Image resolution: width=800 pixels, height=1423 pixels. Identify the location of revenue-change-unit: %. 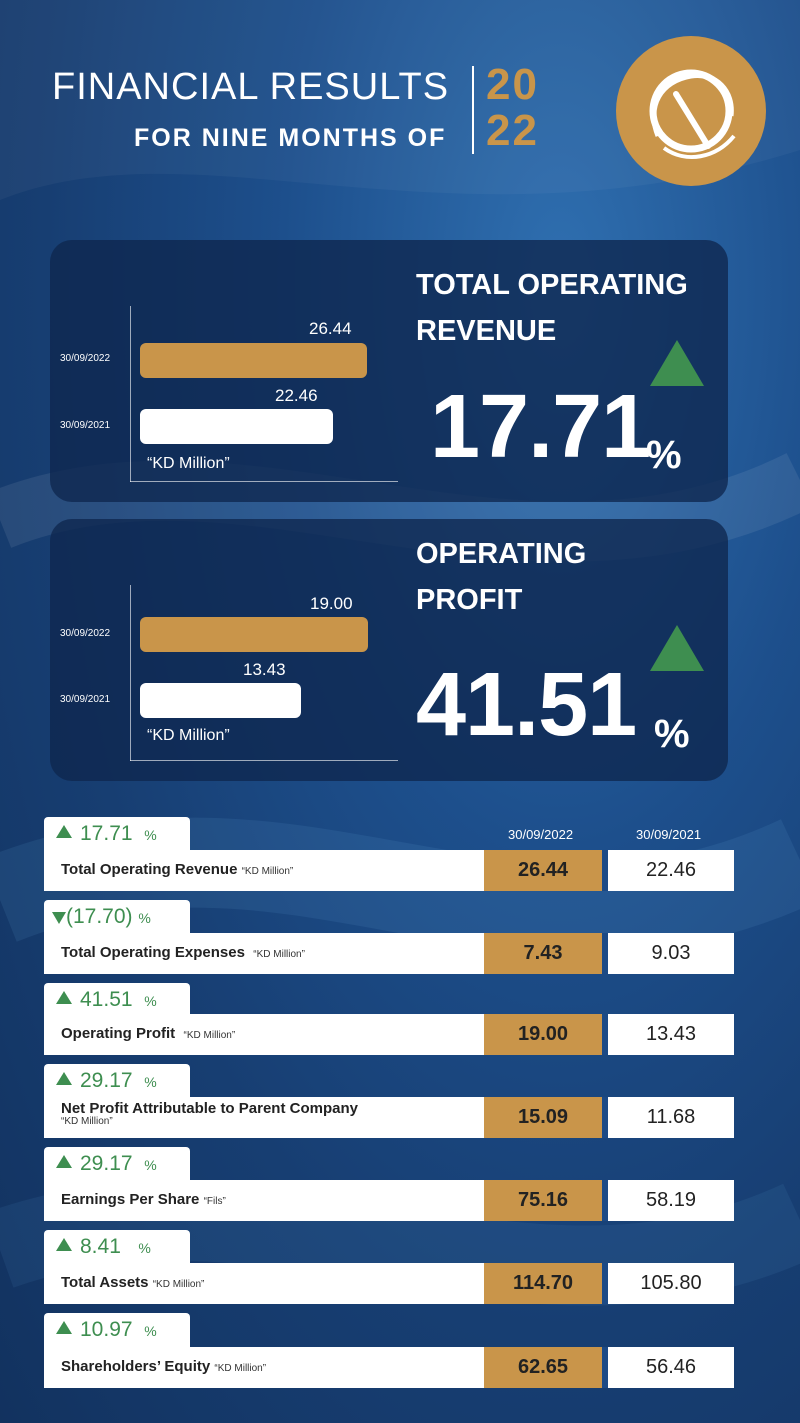
(664, 455).